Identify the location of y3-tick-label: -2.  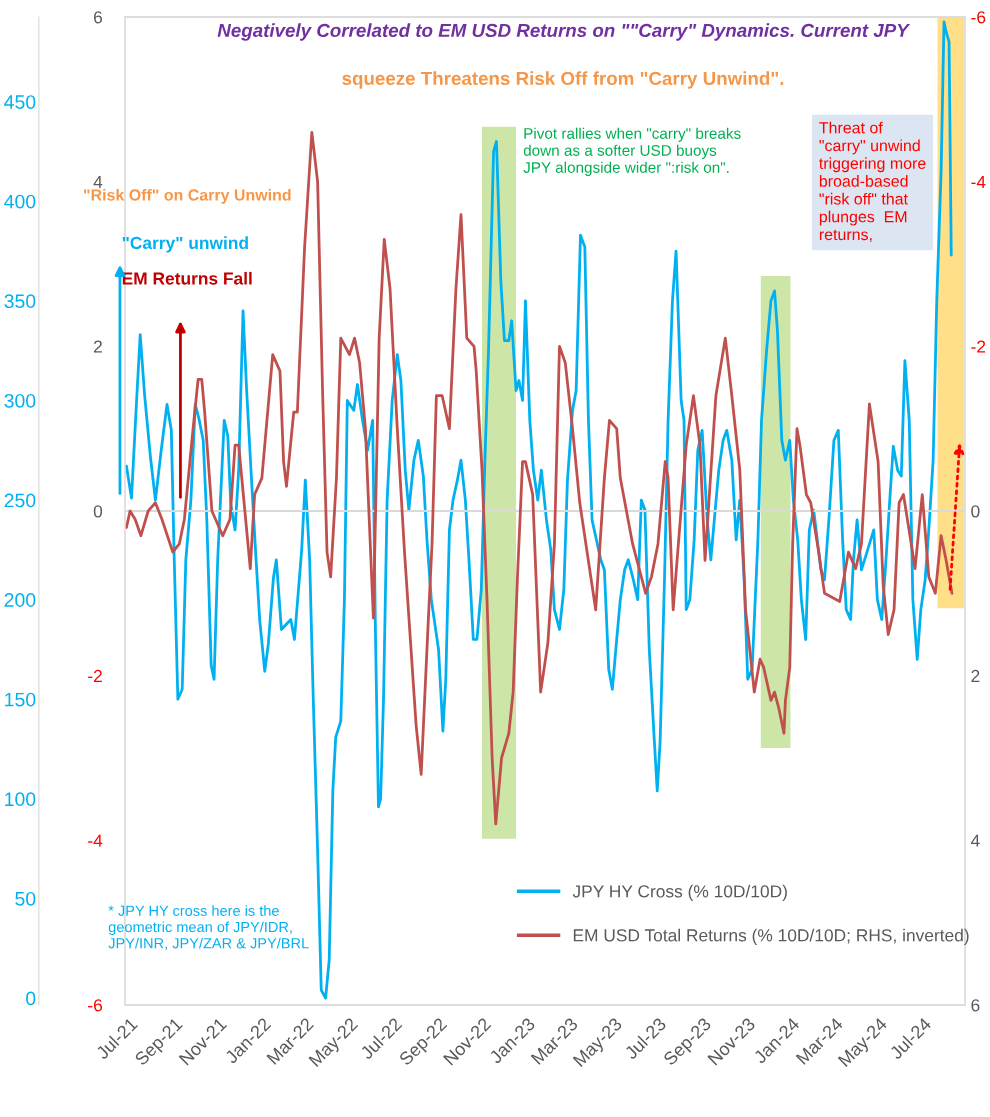
(95, 675).